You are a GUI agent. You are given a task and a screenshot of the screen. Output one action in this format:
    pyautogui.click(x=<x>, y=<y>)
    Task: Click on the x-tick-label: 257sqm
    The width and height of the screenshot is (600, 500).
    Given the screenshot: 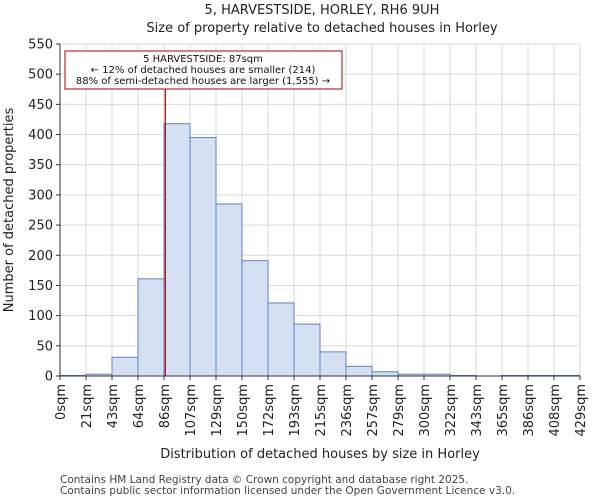 What is the action you would take?
    pyautogui.click(x=373, y=410)
    